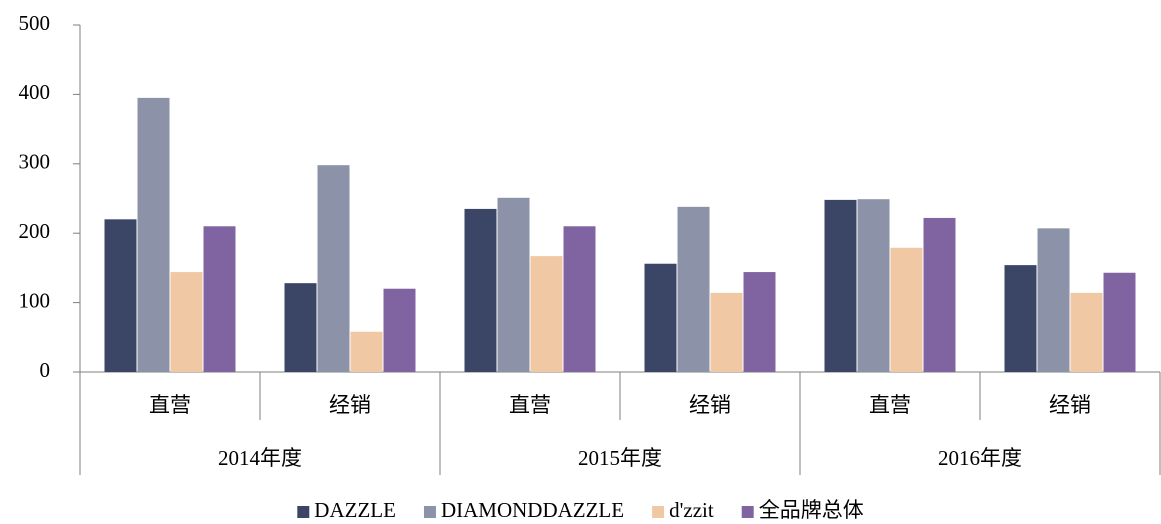  What do you see at coordinates (260, 458) in the screenshot?
I see `group-label: 2014年度` at bounding box center [260, 458].